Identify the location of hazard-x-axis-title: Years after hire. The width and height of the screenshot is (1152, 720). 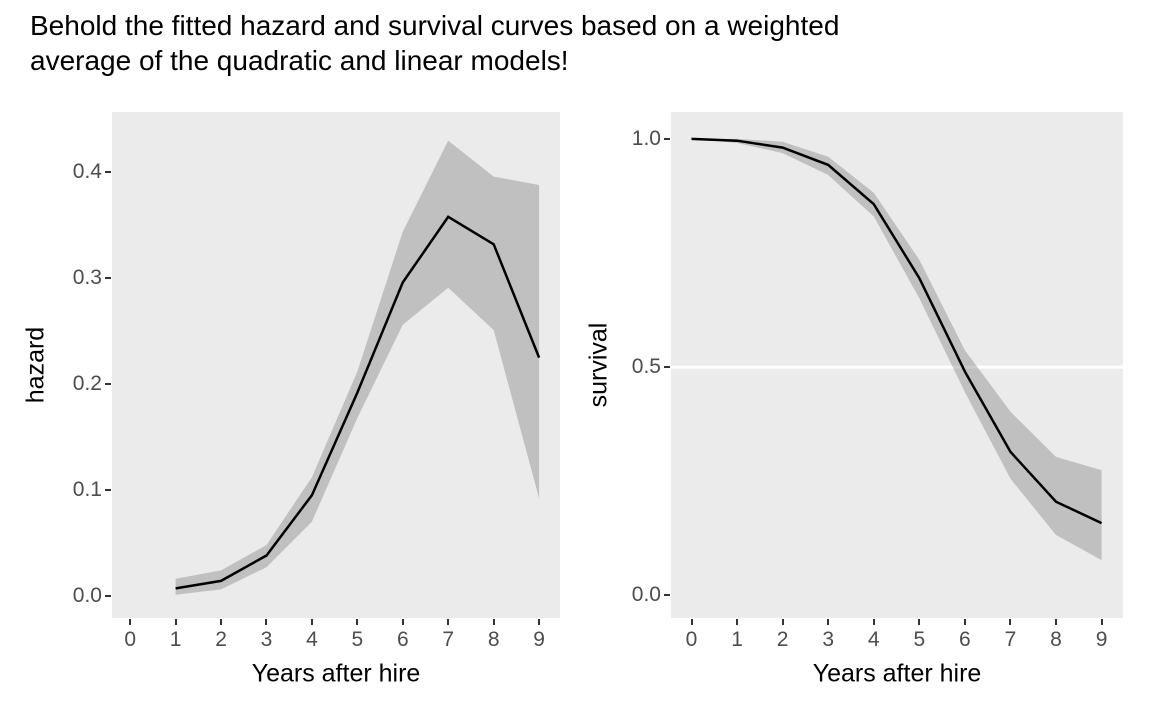
(336, 673).